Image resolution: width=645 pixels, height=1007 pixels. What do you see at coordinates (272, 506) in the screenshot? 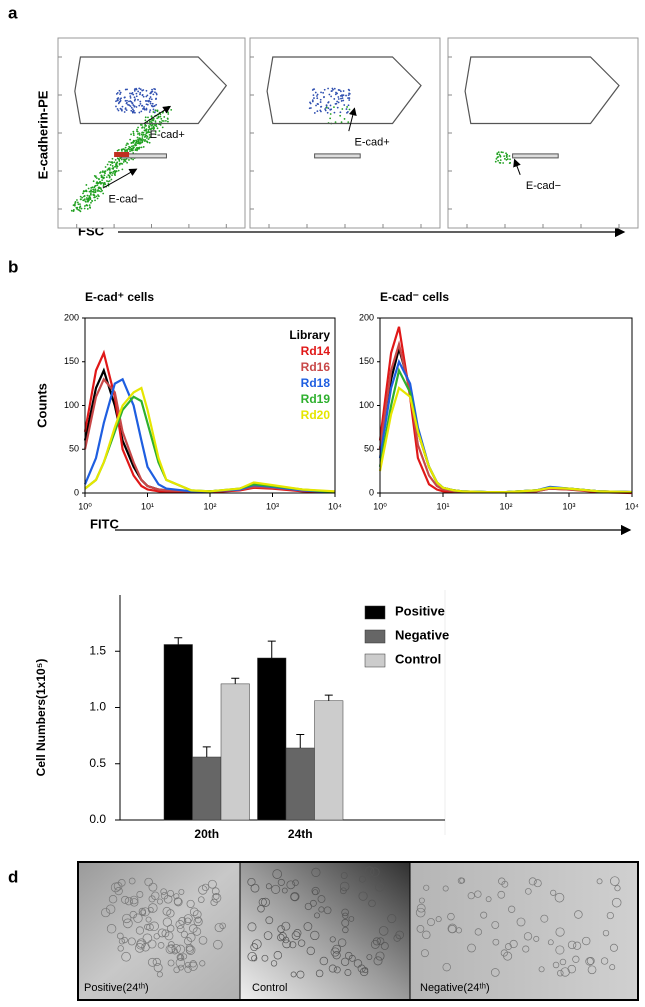
I see `x-tick-label: 10³` at bounding box center [272, 506].